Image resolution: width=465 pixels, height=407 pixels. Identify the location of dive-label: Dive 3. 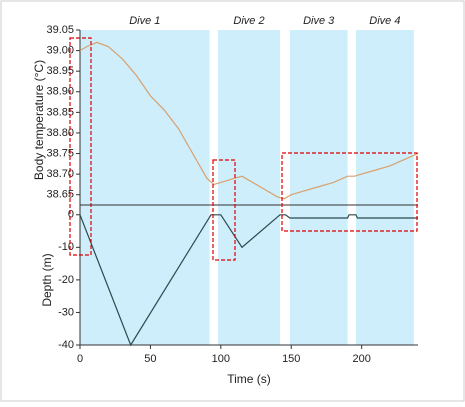
(319, 21).